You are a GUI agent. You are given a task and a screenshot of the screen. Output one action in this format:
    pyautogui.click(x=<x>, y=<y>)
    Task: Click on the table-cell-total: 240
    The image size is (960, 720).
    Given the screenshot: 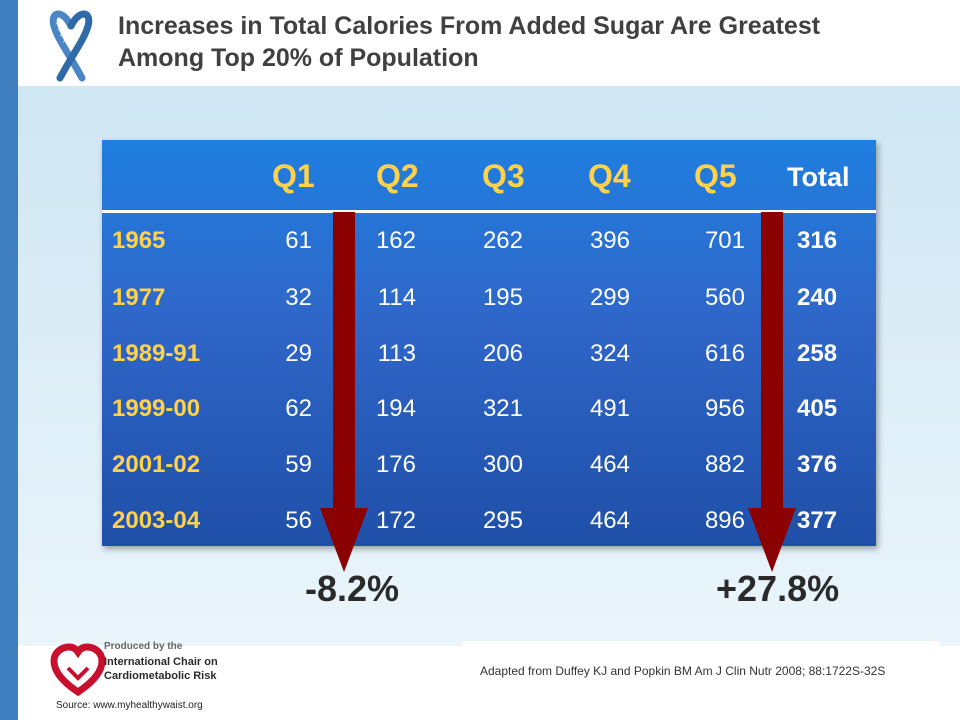 What is the action you would take?
    pyautogui.click(x=817, y=297)
    